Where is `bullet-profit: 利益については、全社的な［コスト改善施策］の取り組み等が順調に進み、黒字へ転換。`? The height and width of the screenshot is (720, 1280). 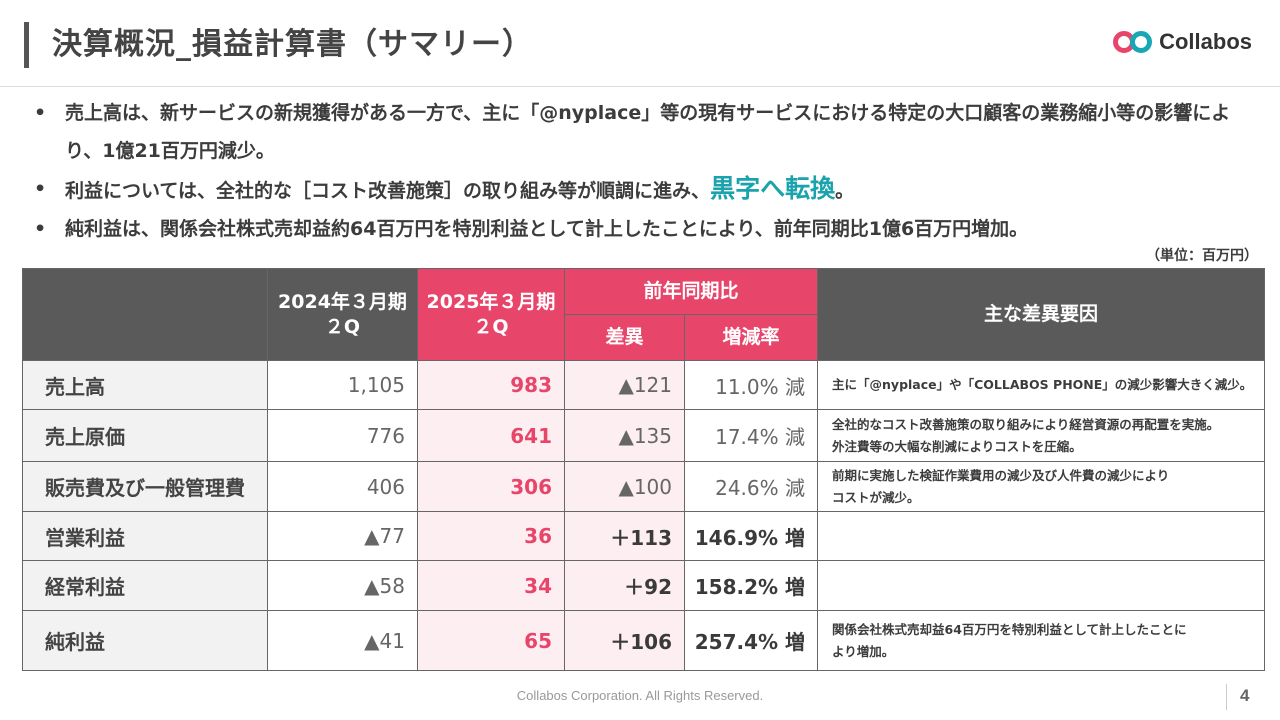 bullet-profit: 利益については、全社的な［コスト改善施策］の取り組み等が順調に進み、黒字へ転換。 is located at coordinates (649, 190).